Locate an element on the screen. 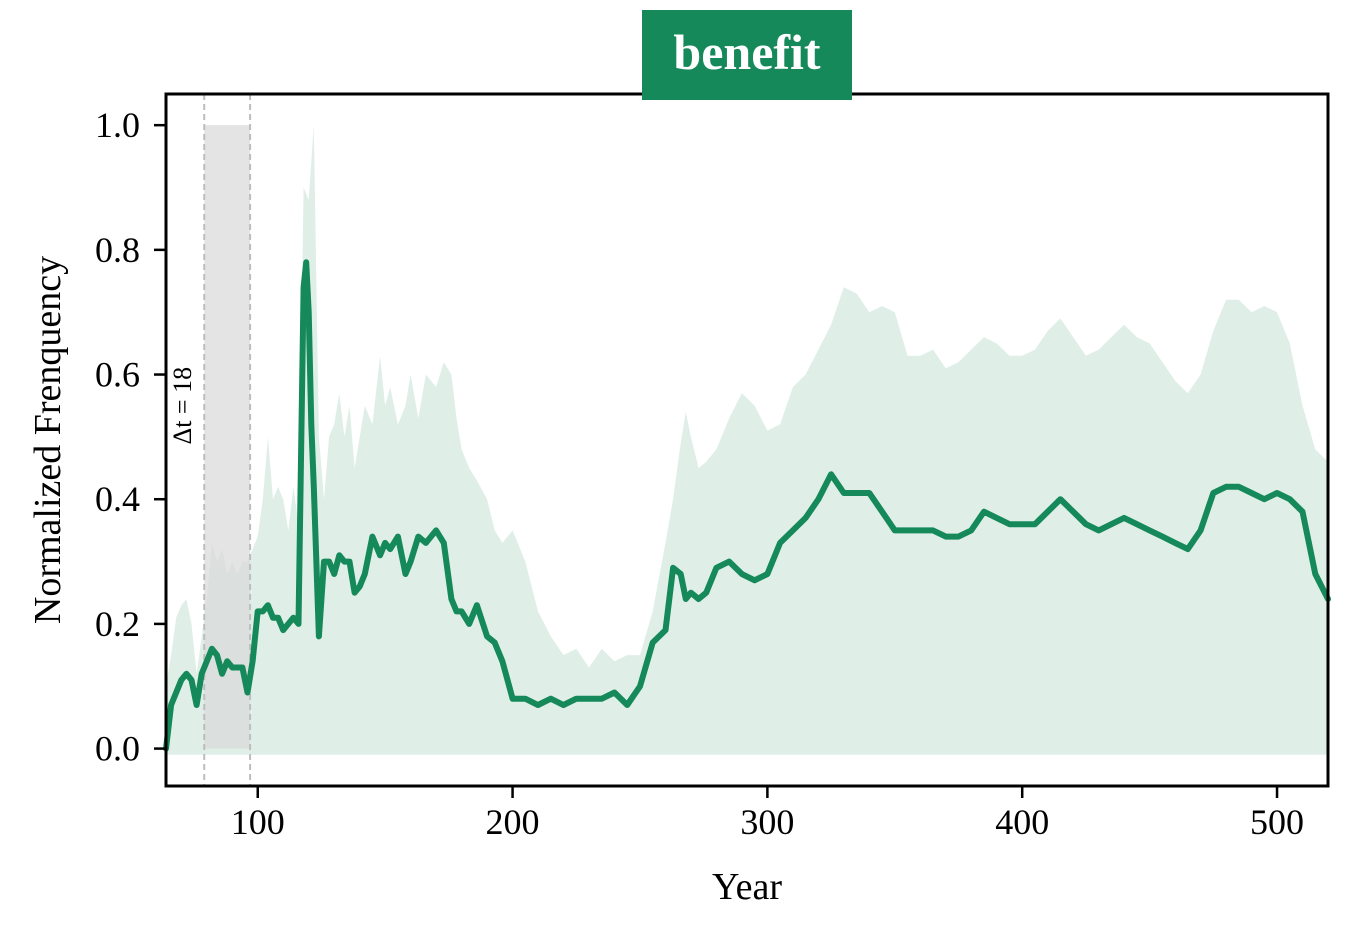 The height and width of the screenshot is (938, 1358). x-axis-title: Year is located at coordinates (747, 887).